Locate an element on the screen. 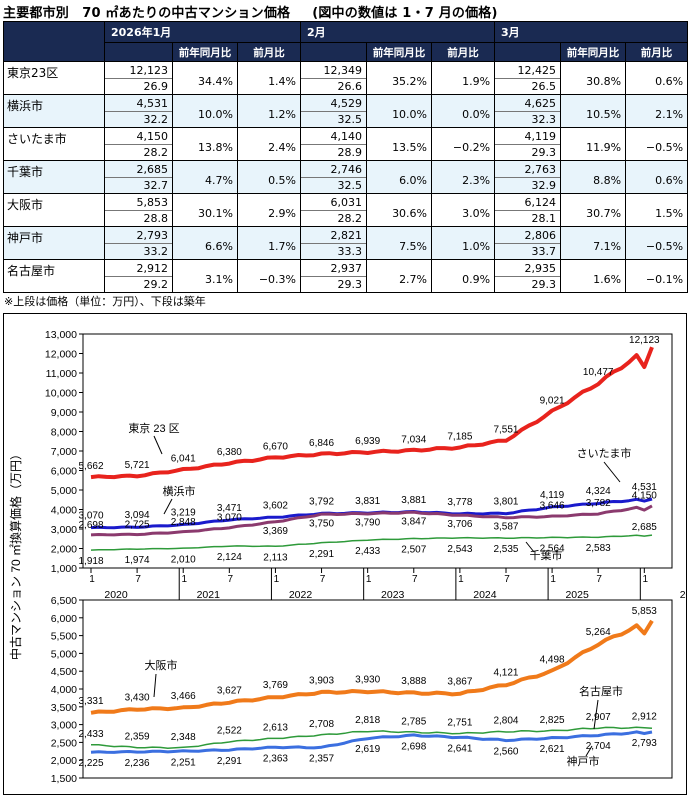 The image size is (690, 797). price-cell: 2,937 29.3 is located at coordinates (334, 276).